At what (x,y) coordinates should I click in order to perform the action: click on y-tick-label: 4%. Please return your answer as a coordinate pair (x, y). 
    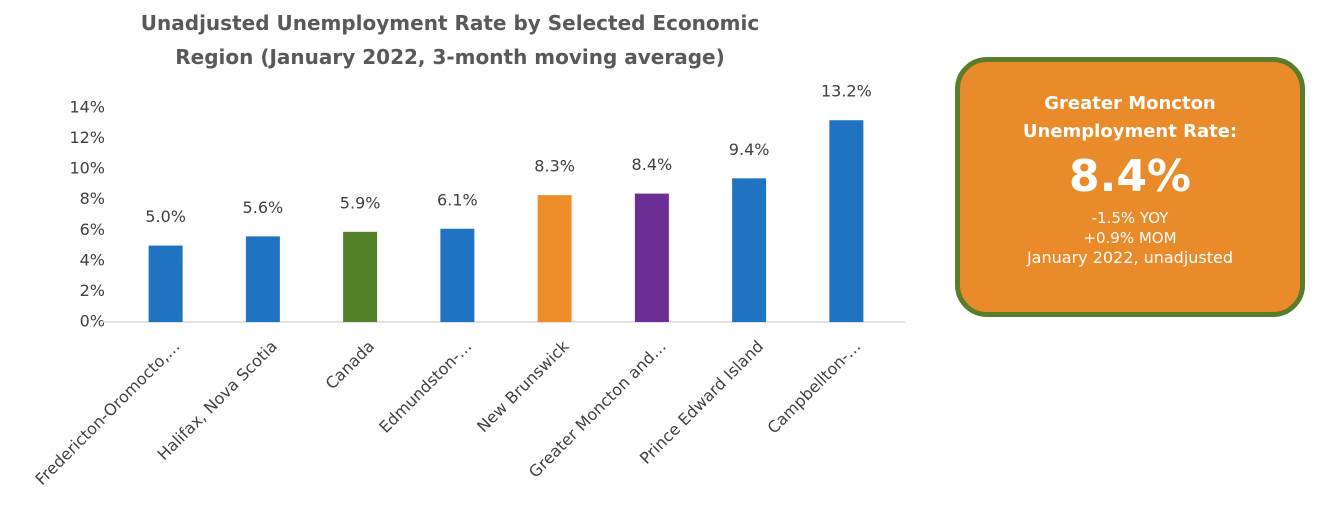
    Looking at the image, I should click on (92, 259).